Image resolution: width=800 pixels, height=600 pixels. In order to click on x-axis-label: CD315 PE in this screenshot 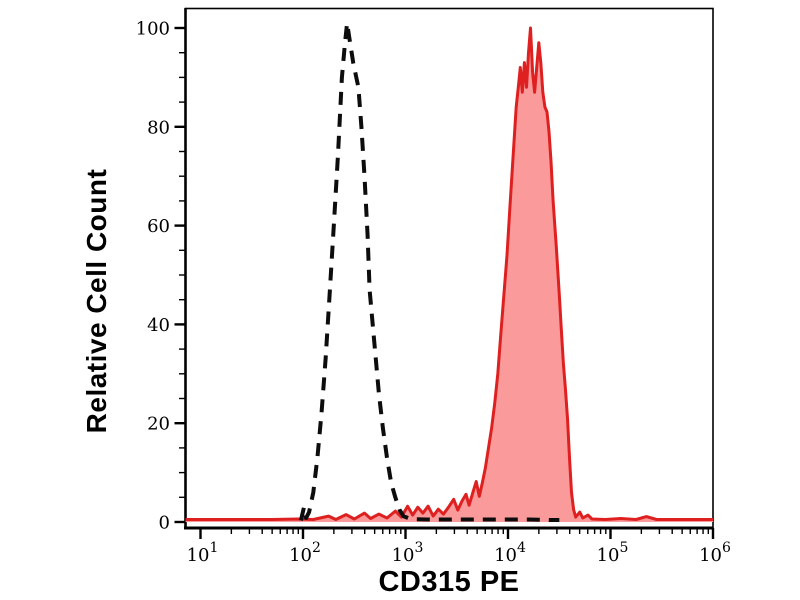, I will do `click(449, 582)`.